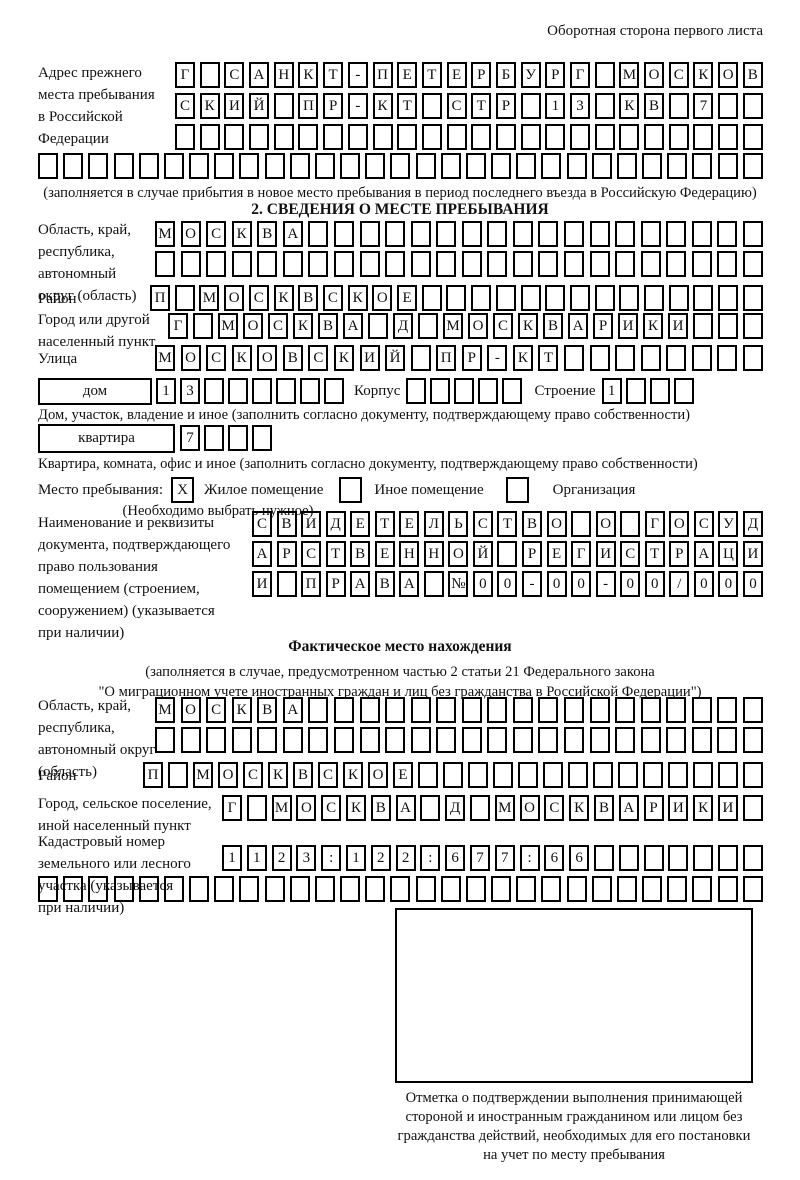 The height and width of the screenshot is (1180, 800). Describe the element at coordinates (190, 438) in the screenshot. I see `char-cell: 7` at that location.